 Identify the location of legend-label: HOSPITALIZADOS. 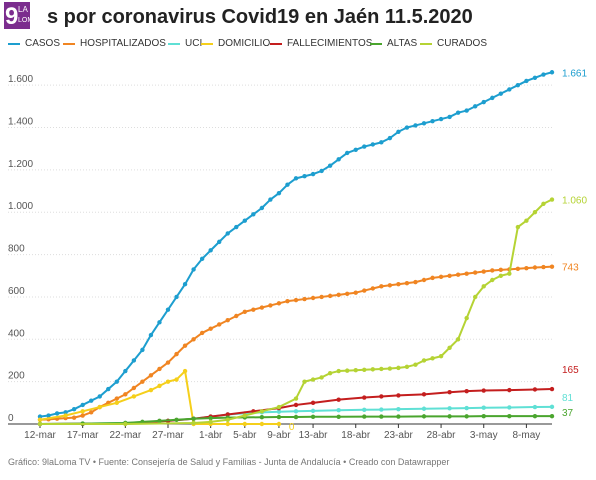
(123, 43).